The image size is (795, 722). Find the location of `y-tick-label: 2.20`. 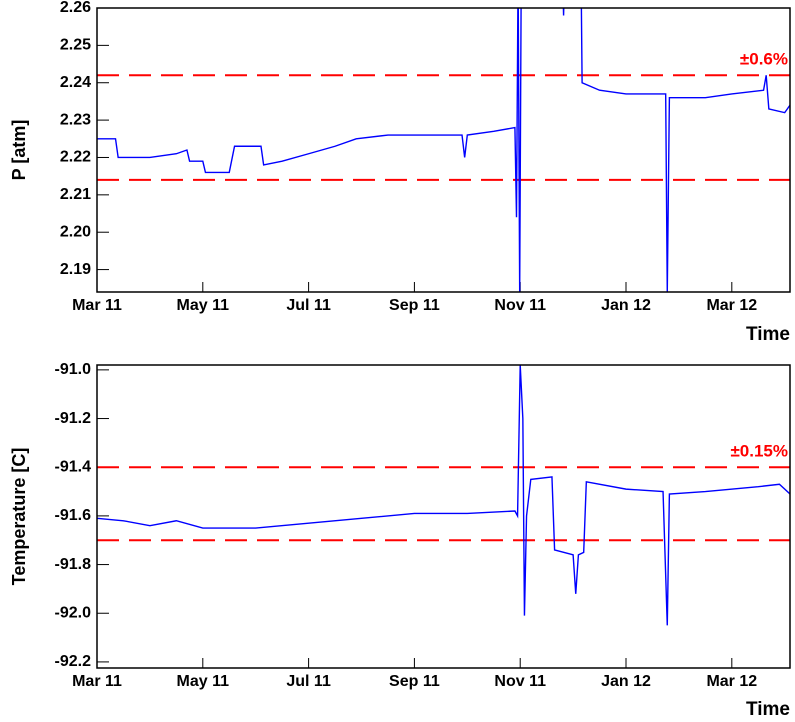

y-tick-label: 2.20 is located at coordinates (75, 231).